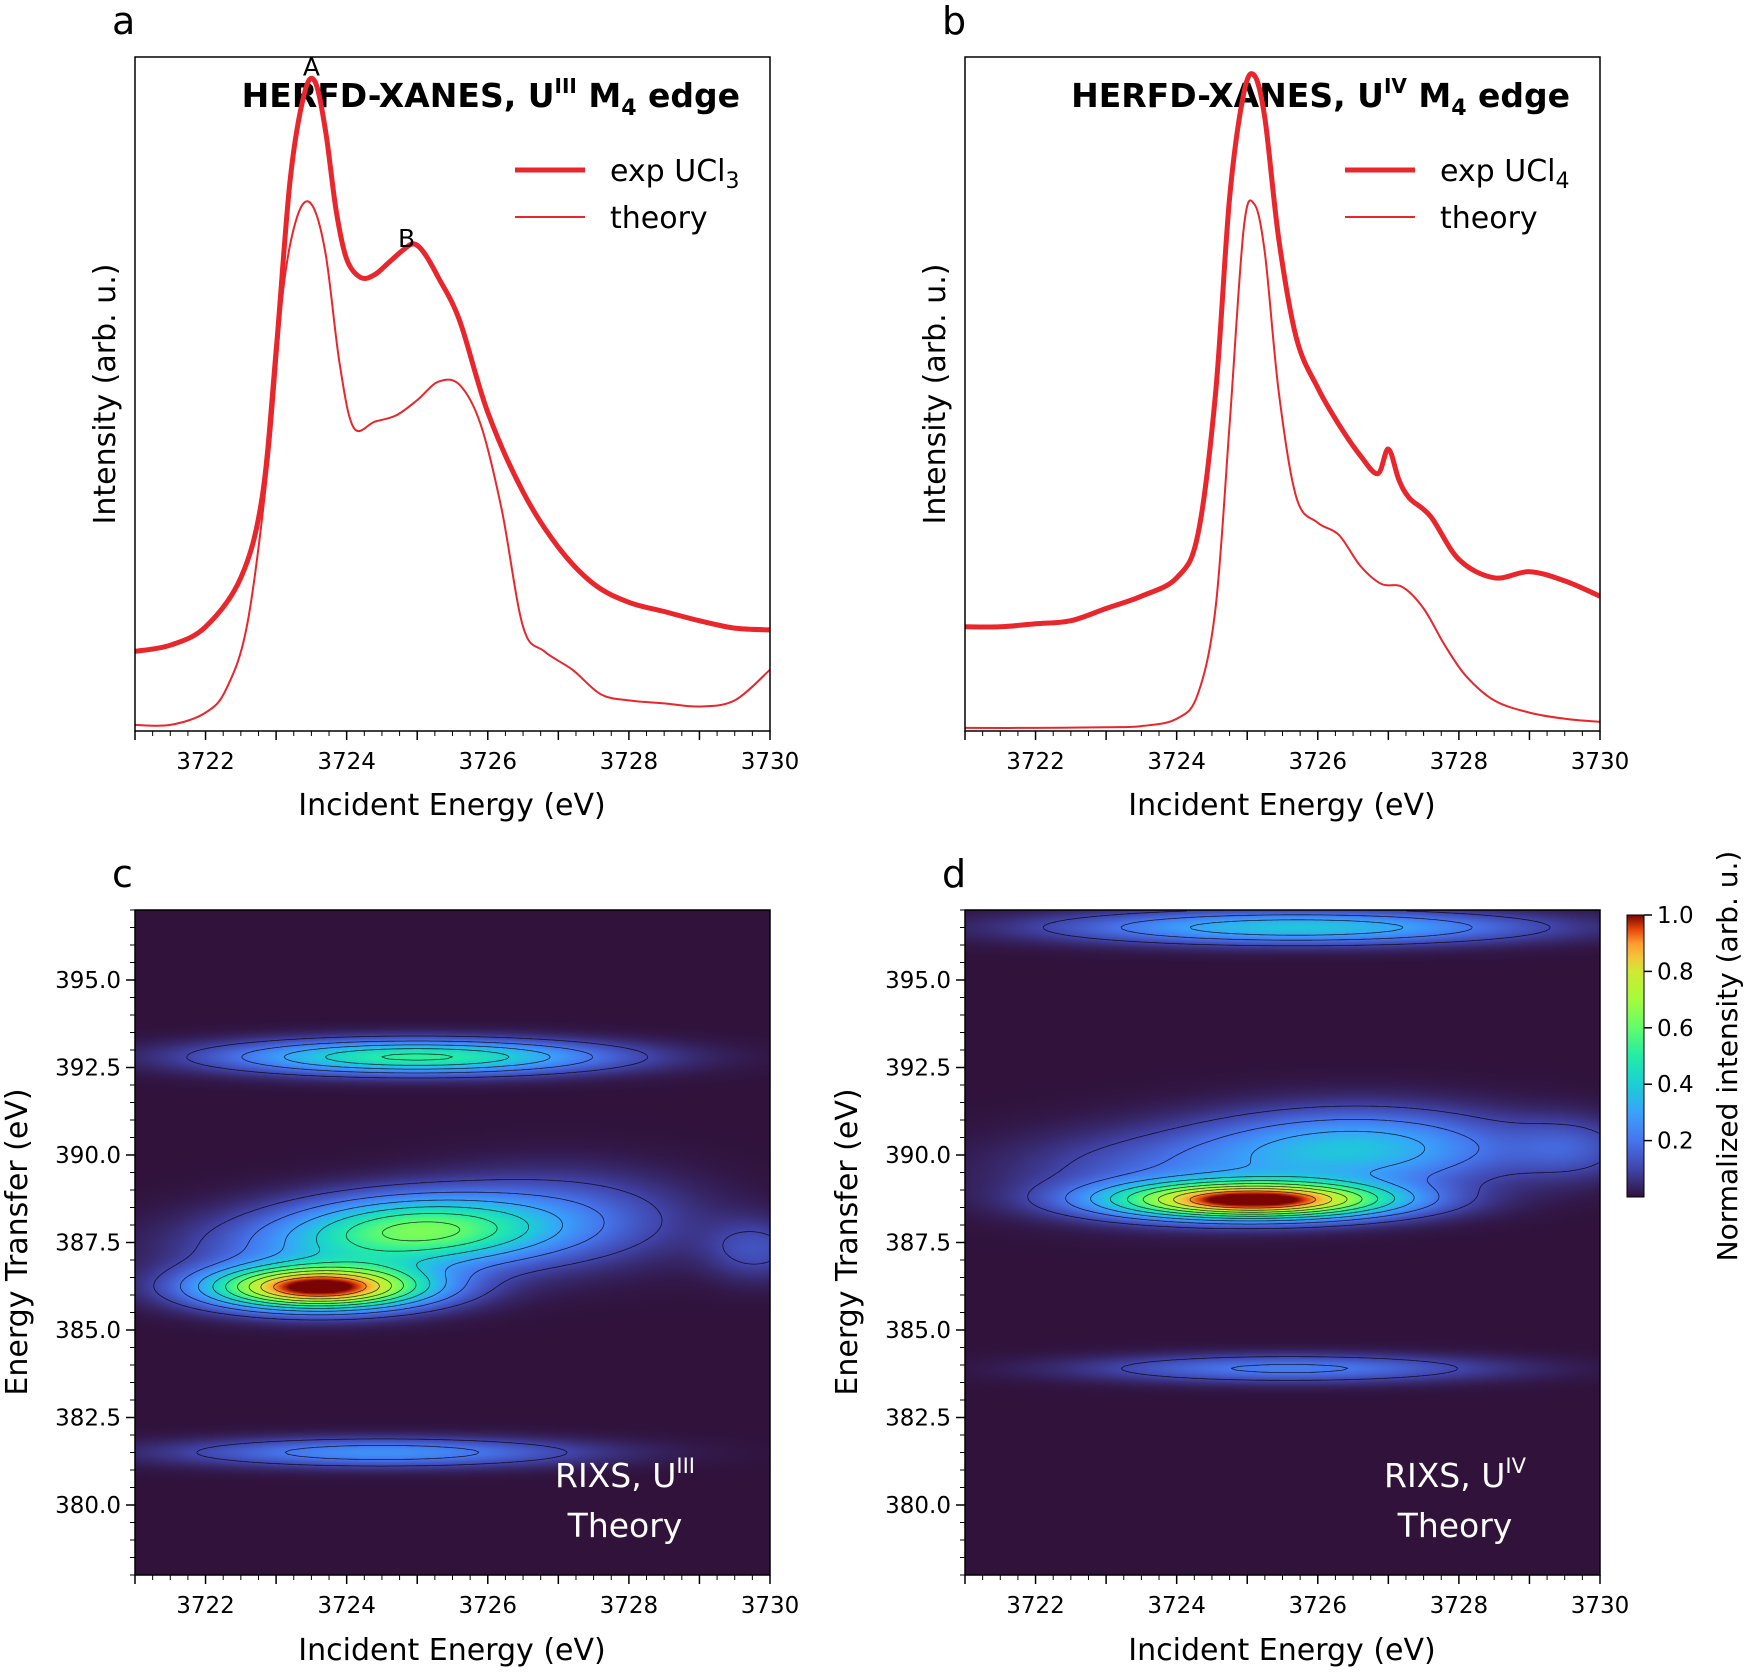 The height and width of the screenshot is (1679, 1750). What do you see at coordinates (675, 174) in the screenshot?
I see `legend-label-exp: exp UCl3` at bounding box center [675, 174].